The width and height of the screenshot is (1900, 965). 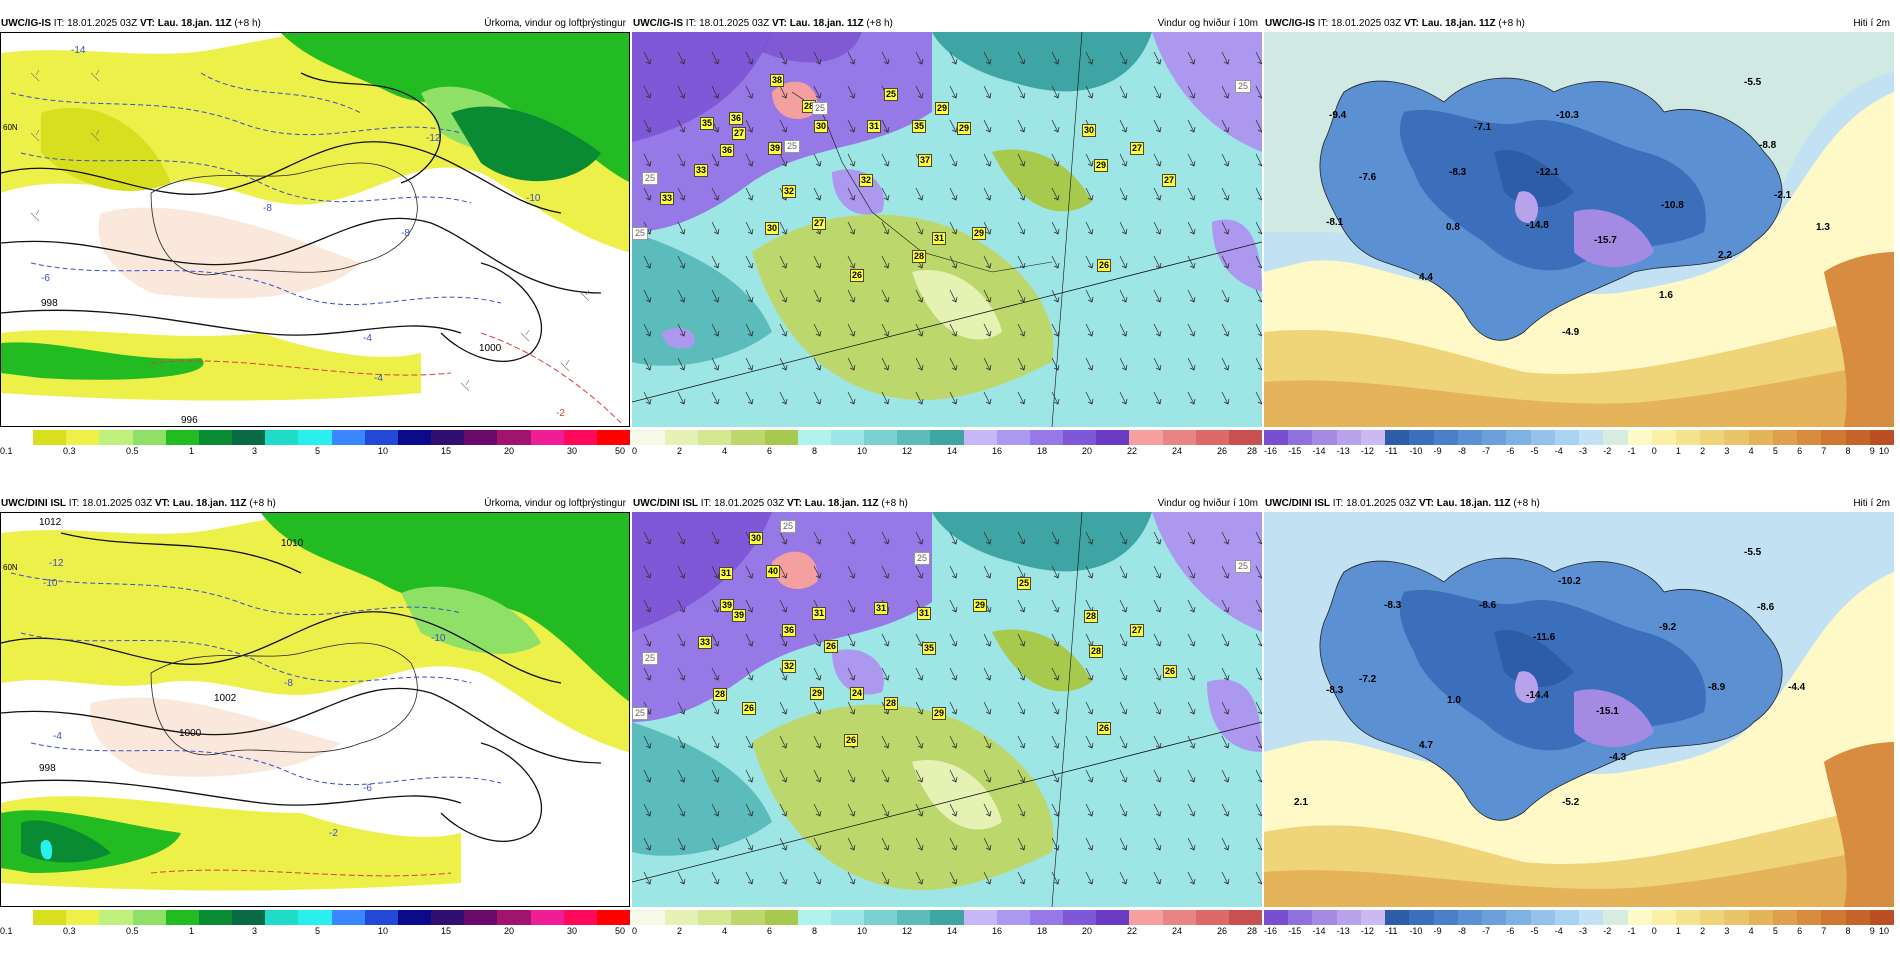 I want to click on temperature-label: -8.3, so click(x=1335, y=690).